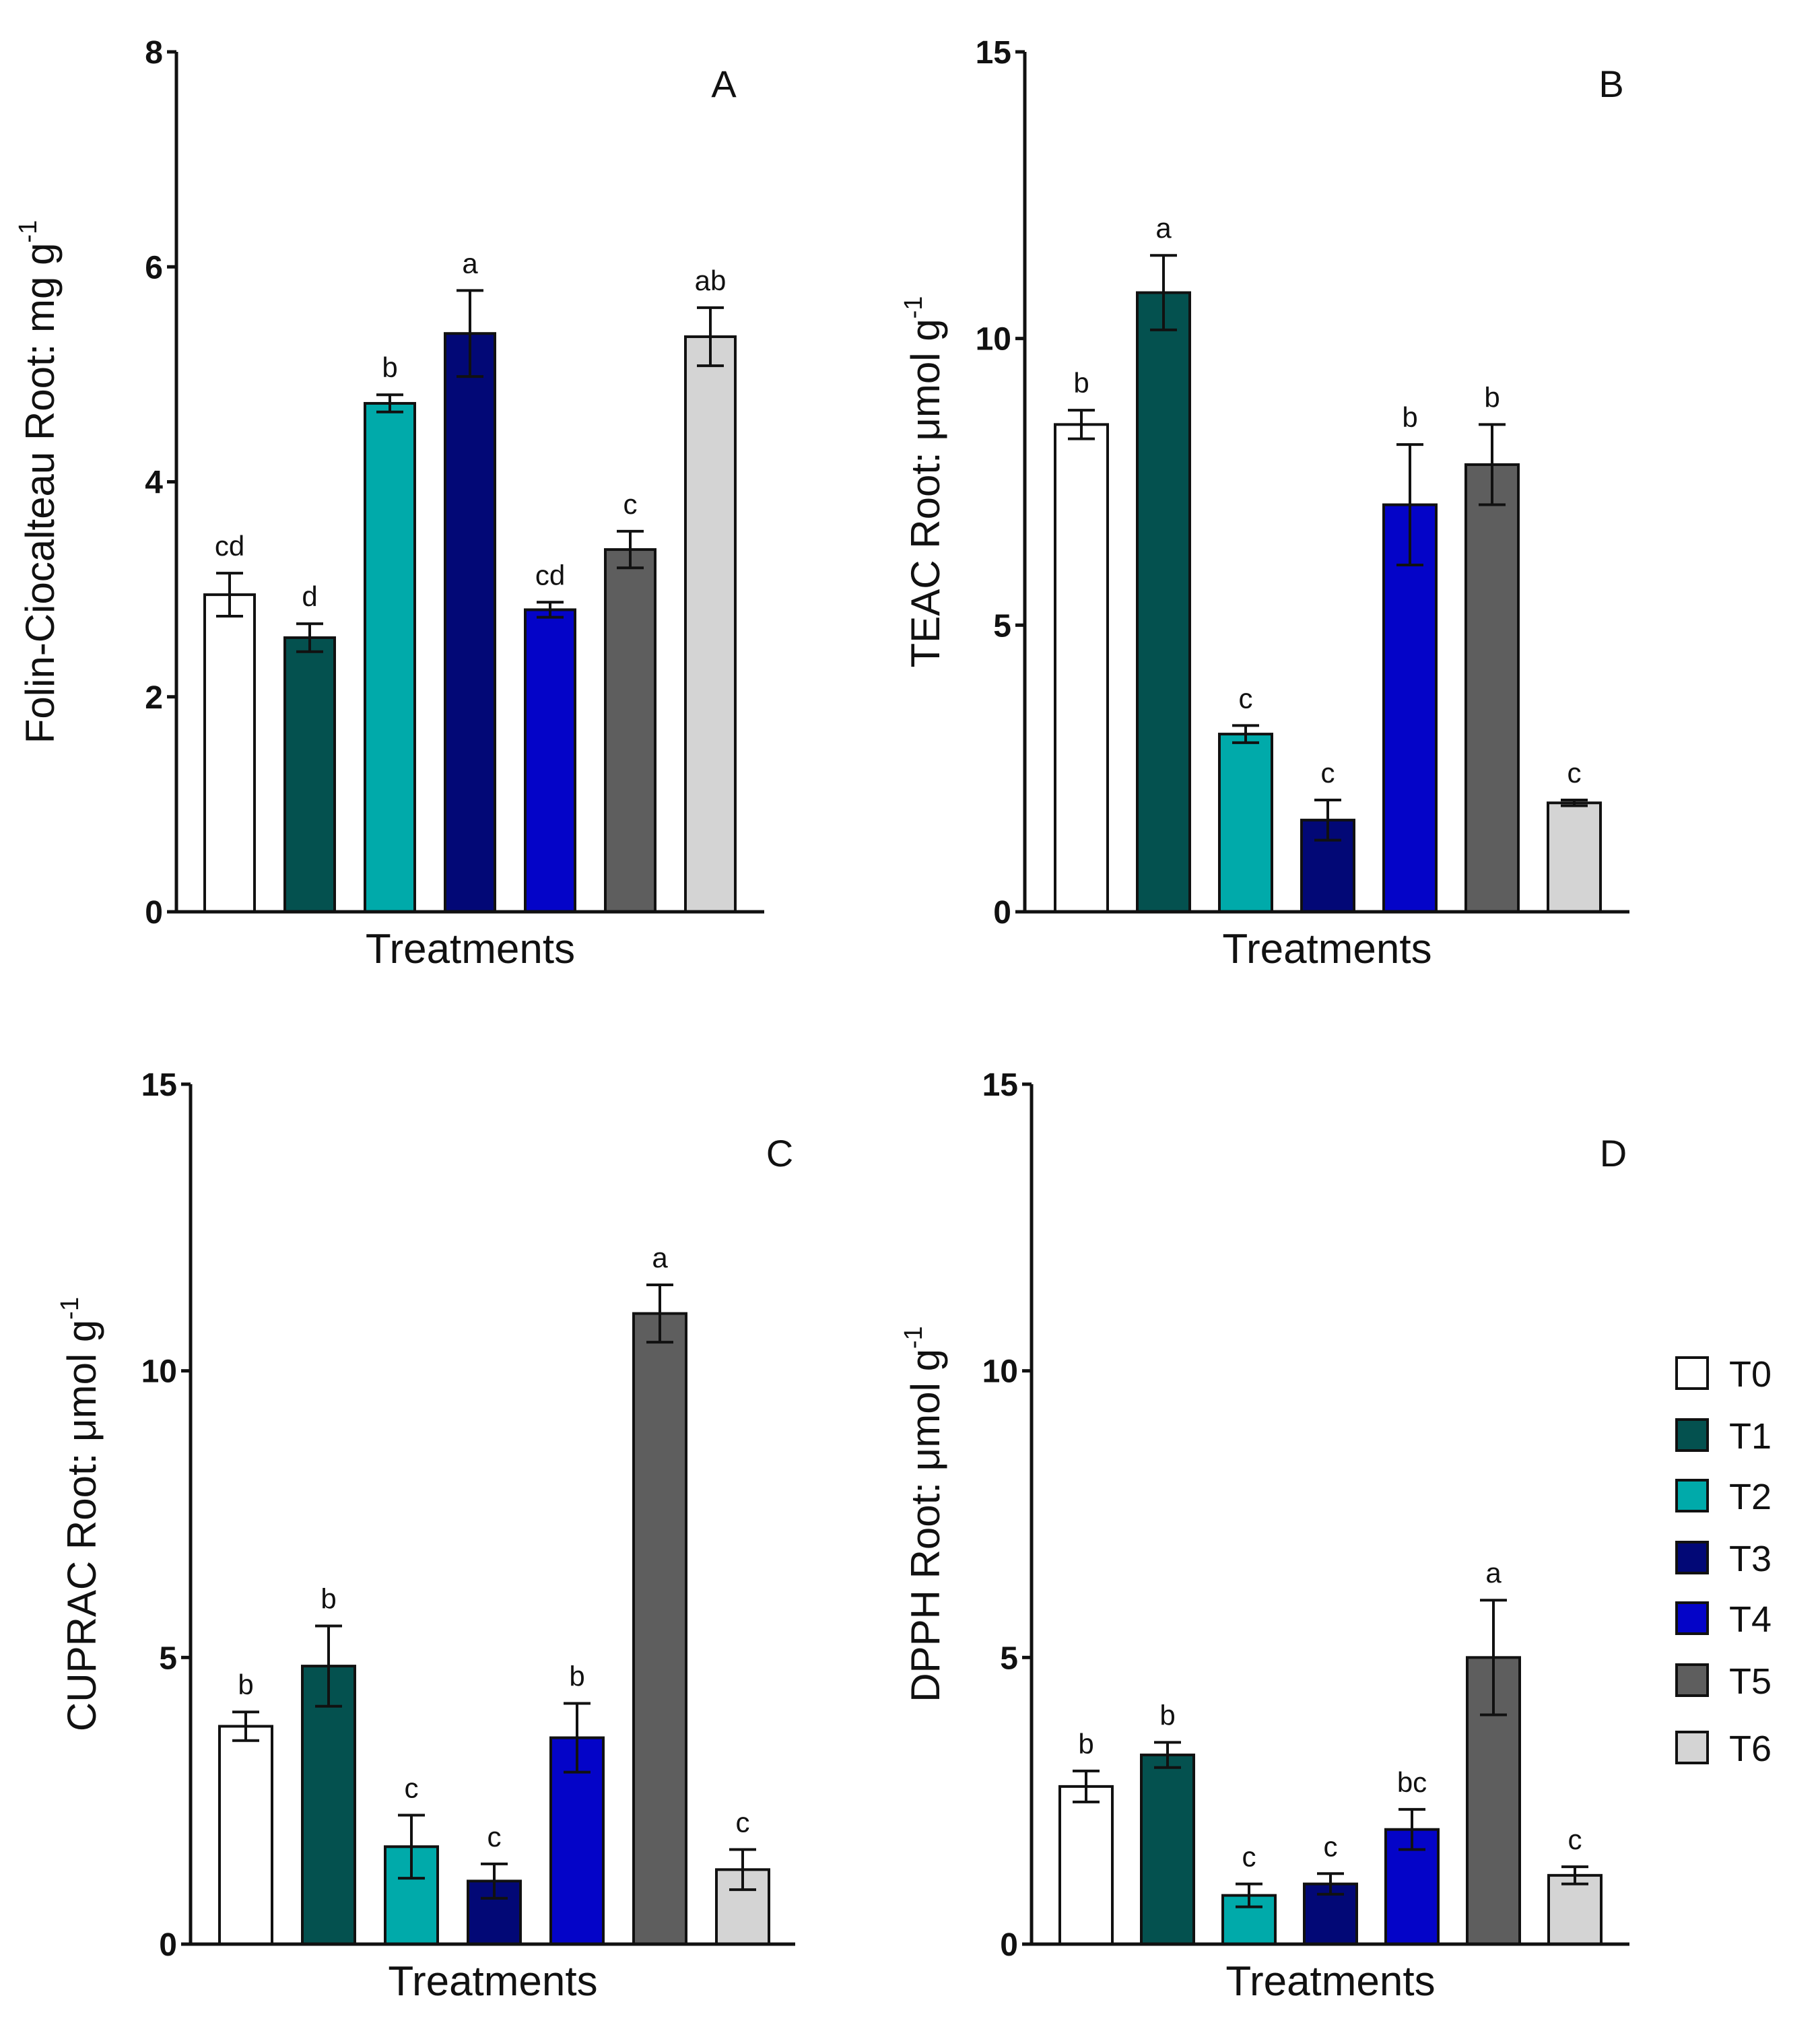  What do you see at coordinates (1611, 84) in the screenshot?
I see `panel-letter: B` at bounding box center [1611, 84].